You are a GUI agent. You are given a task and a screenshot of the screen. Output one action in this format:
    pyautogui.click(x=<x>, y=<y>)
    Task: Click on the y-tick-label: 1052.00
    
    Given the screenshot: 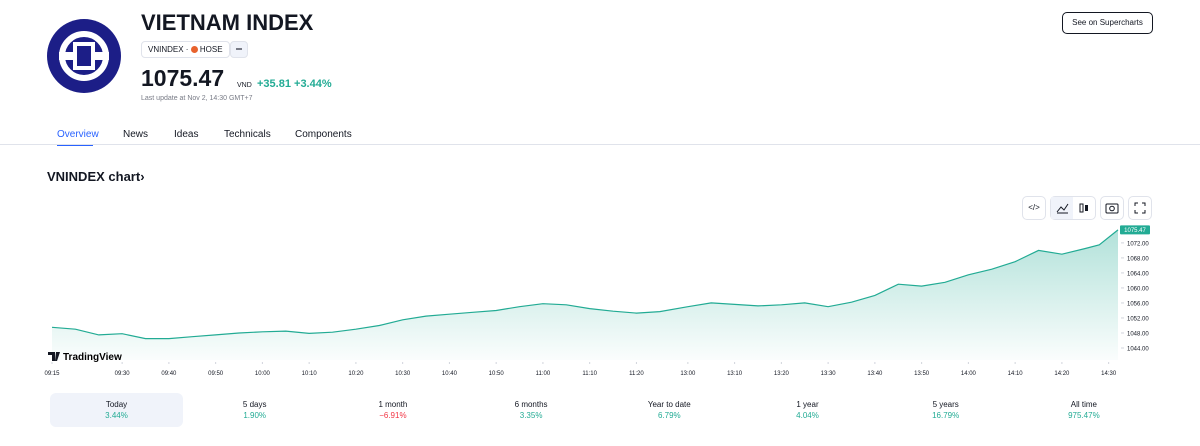 What is the action you would take?
    pyautogui.click(x=1138, y=319)
    